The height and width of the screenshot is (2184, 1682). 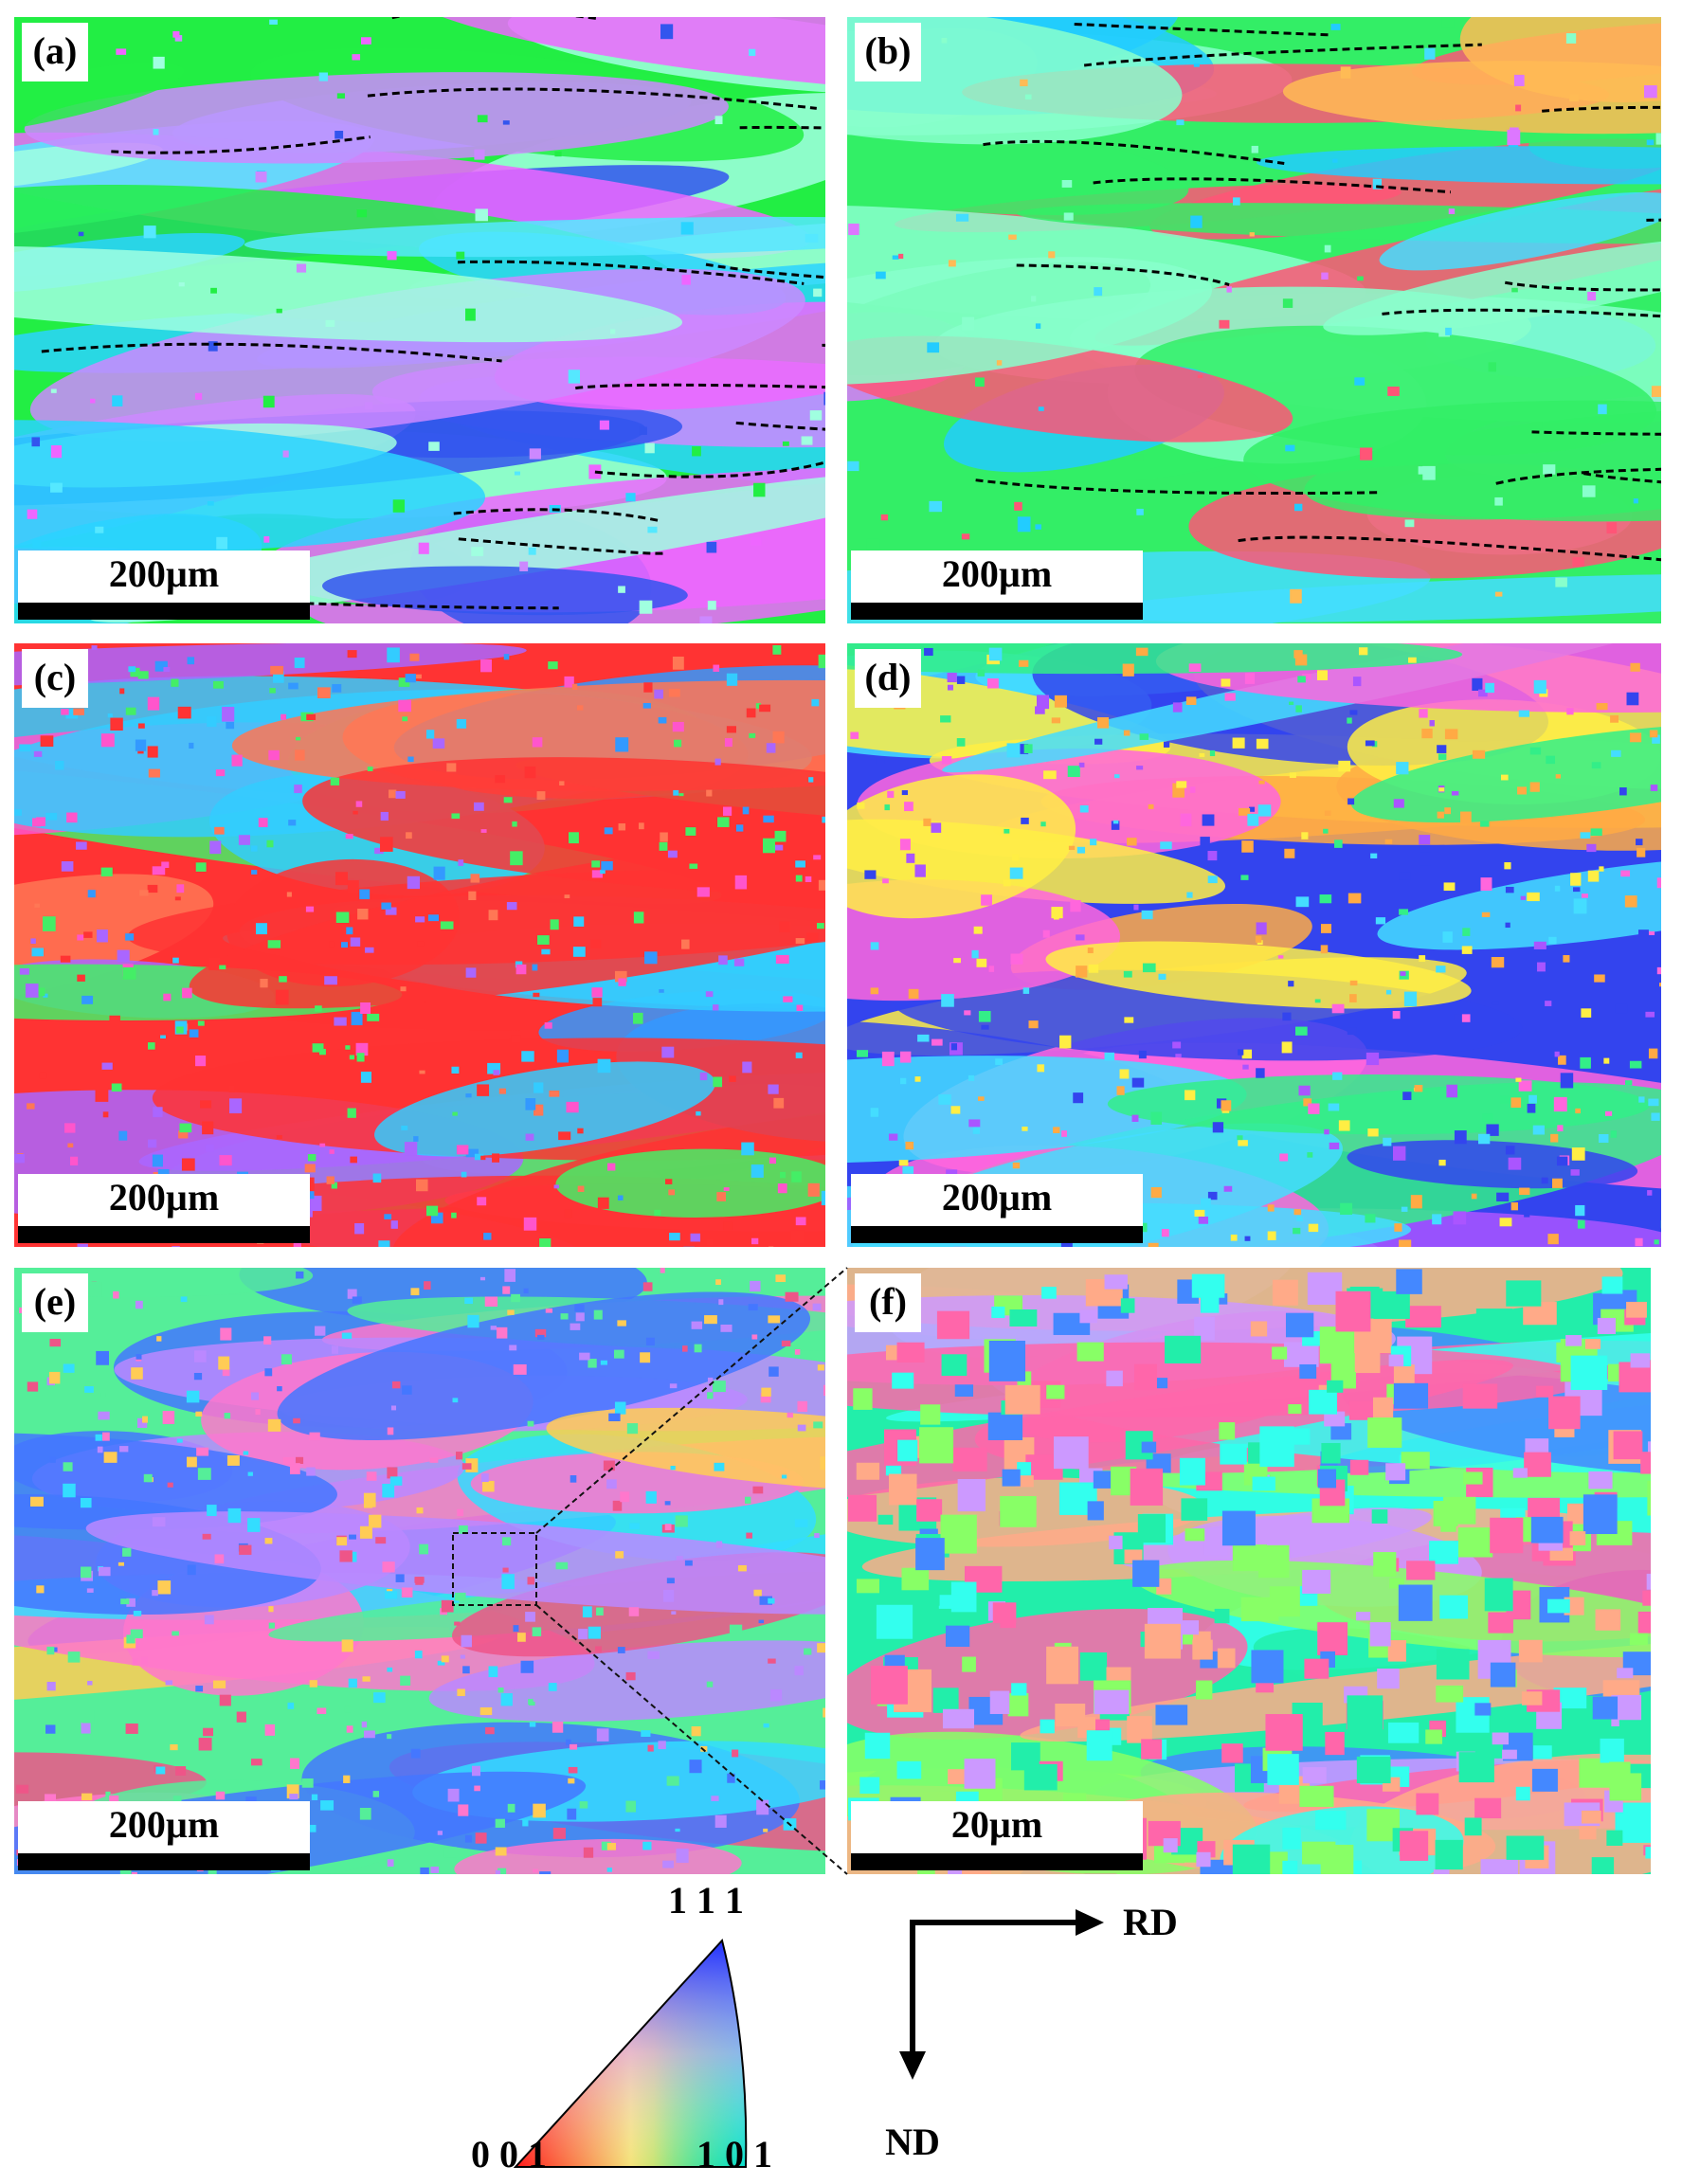 I want to click on zoom-box, so click(x=494, y=1569).